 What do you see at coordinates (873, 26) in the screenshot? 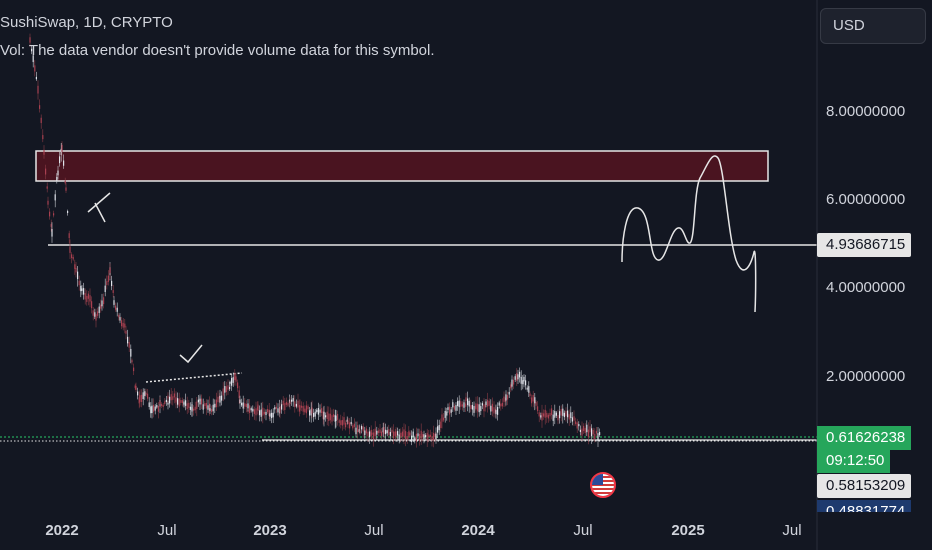
I see `currency-button: USD` at bounding box center [873, 26].